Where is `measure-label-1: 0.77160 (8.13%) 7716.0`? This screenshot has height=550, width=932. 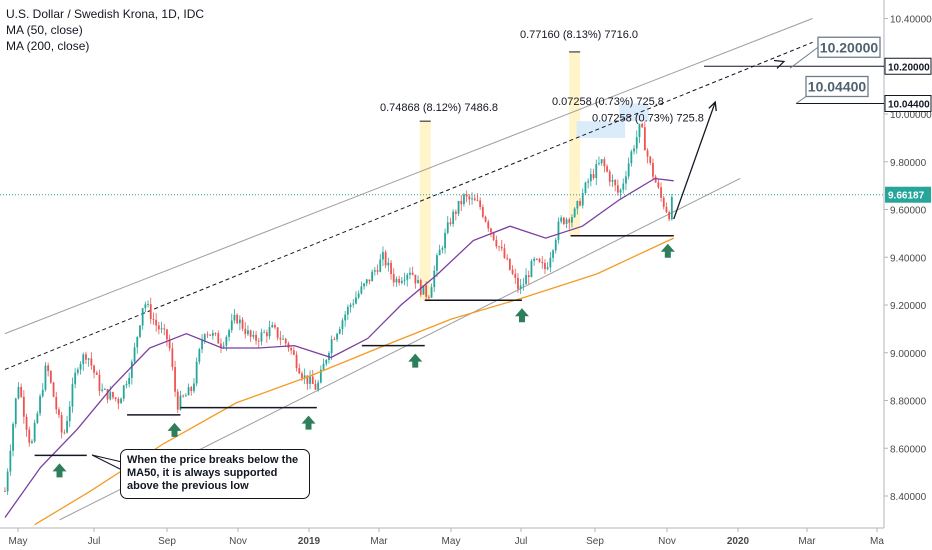 measure-label-1: 0.77160 (8.13%) 7716.0 is located at coordinates (579, 35).